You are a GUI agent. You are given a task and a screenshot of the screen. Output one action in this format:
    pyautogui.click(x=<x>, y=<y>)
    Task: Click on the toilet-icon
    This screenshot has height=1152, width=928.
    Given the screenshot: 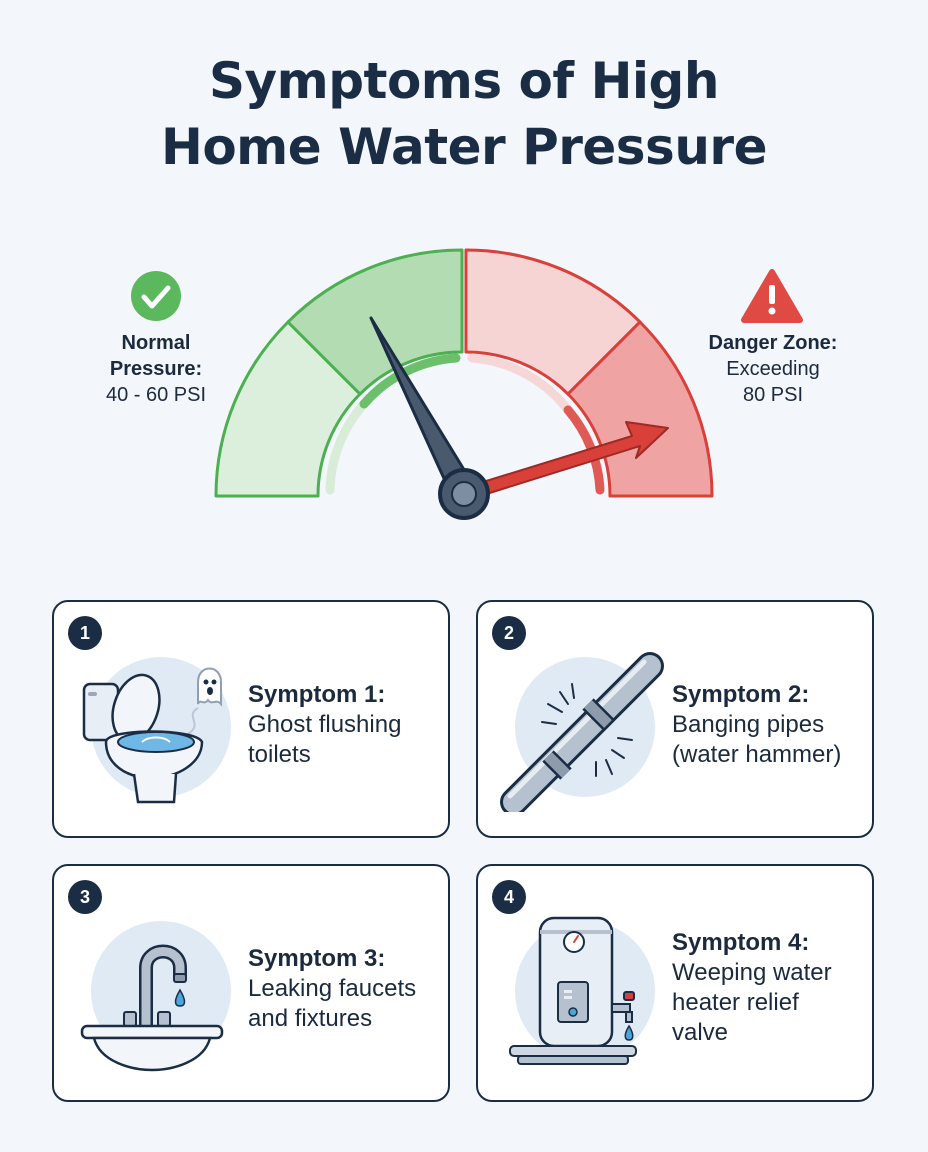 What is the action you would take?
    pyautogui.click(x=161, y=727)
    